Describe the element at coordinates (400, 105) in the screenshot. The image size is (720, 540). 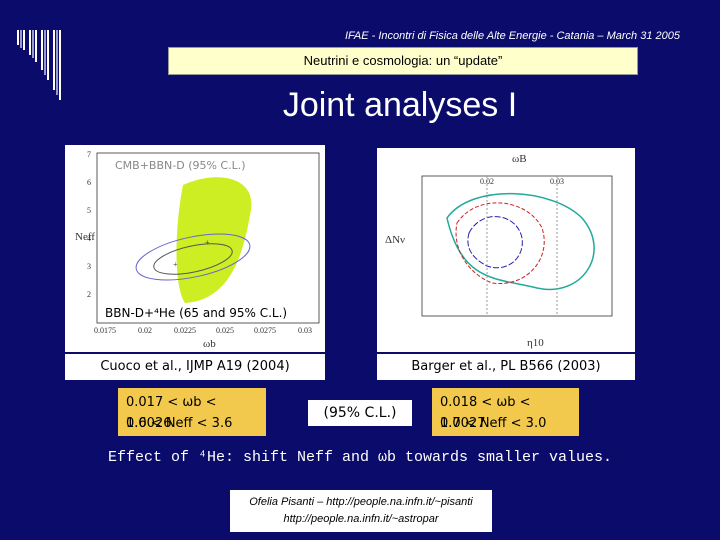
I see `title: Joint analyses I` at that location.